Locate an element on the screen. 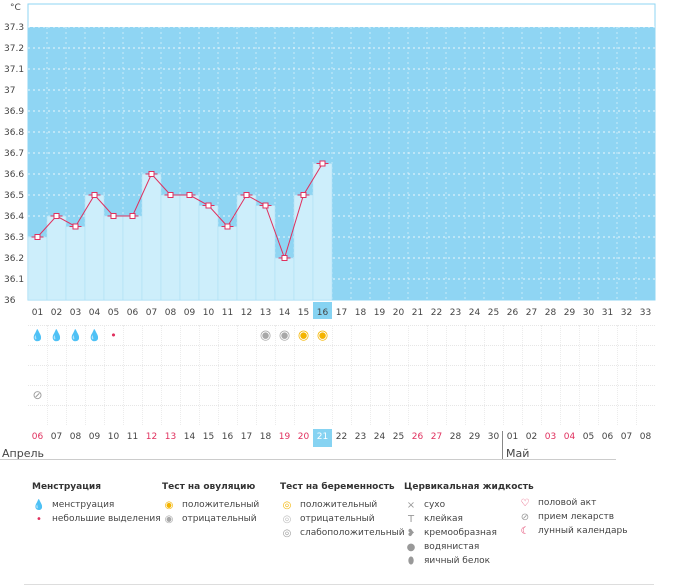 Image resolution: width=692 pixels, height=587 pixels. date-cell: 21 is located at coordinates (322, 438).